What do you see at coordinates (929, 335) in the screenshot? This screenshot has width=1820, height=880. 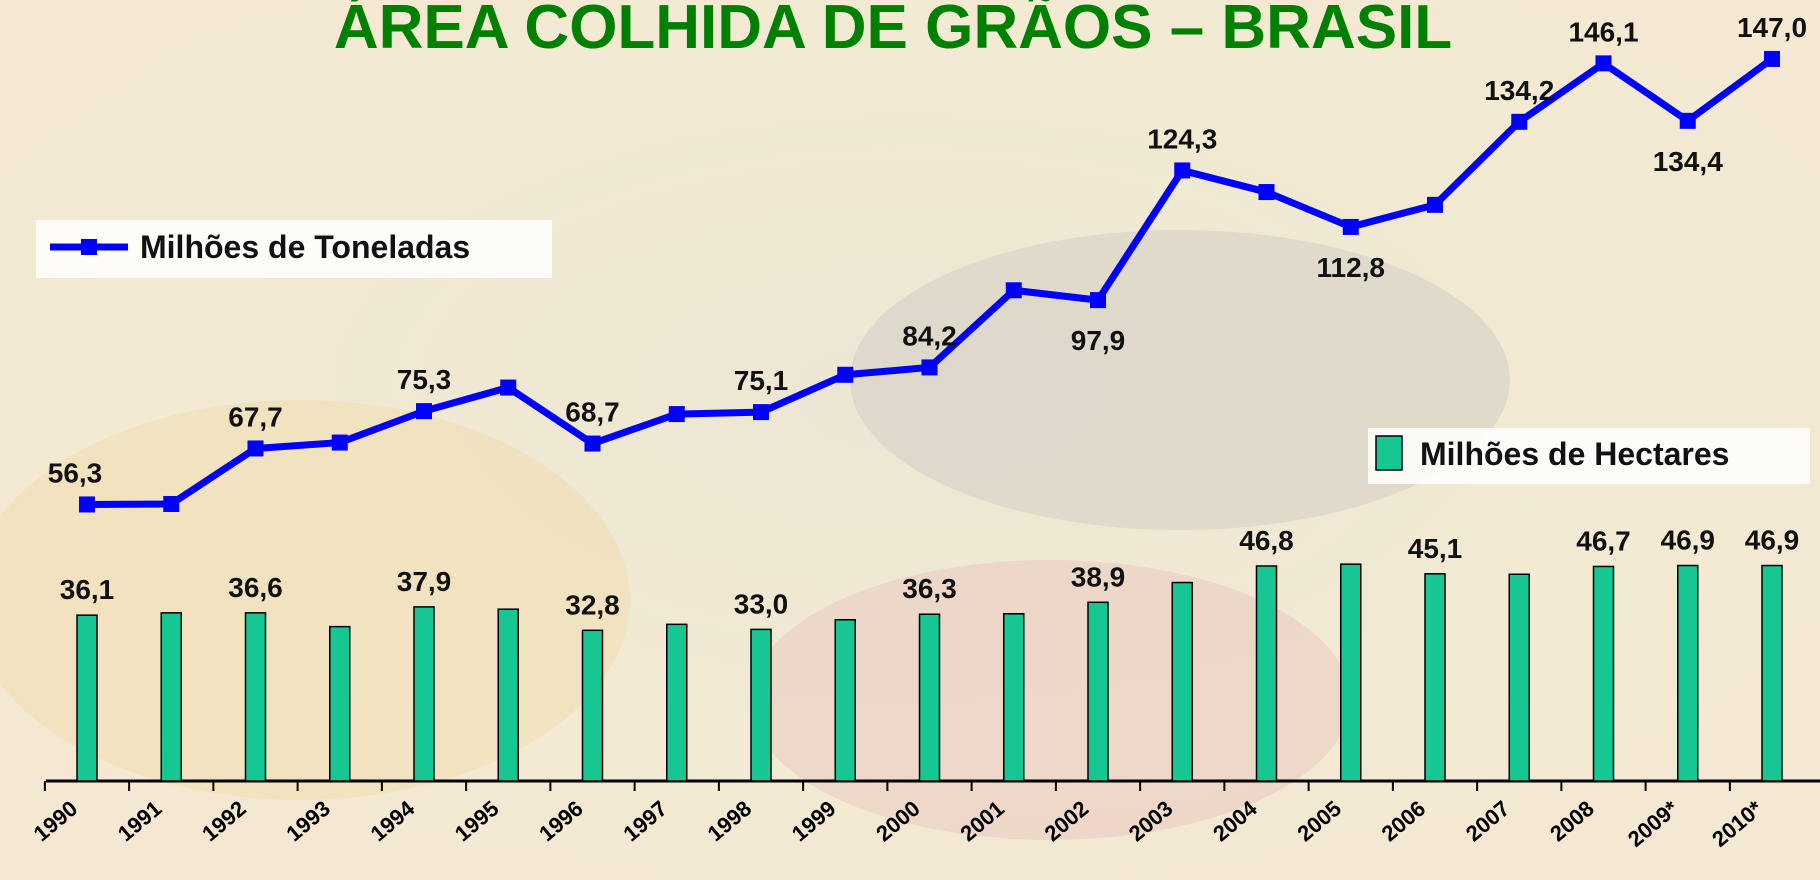 I see `line-value-label: 84,2` at bounding box center [929, 335].